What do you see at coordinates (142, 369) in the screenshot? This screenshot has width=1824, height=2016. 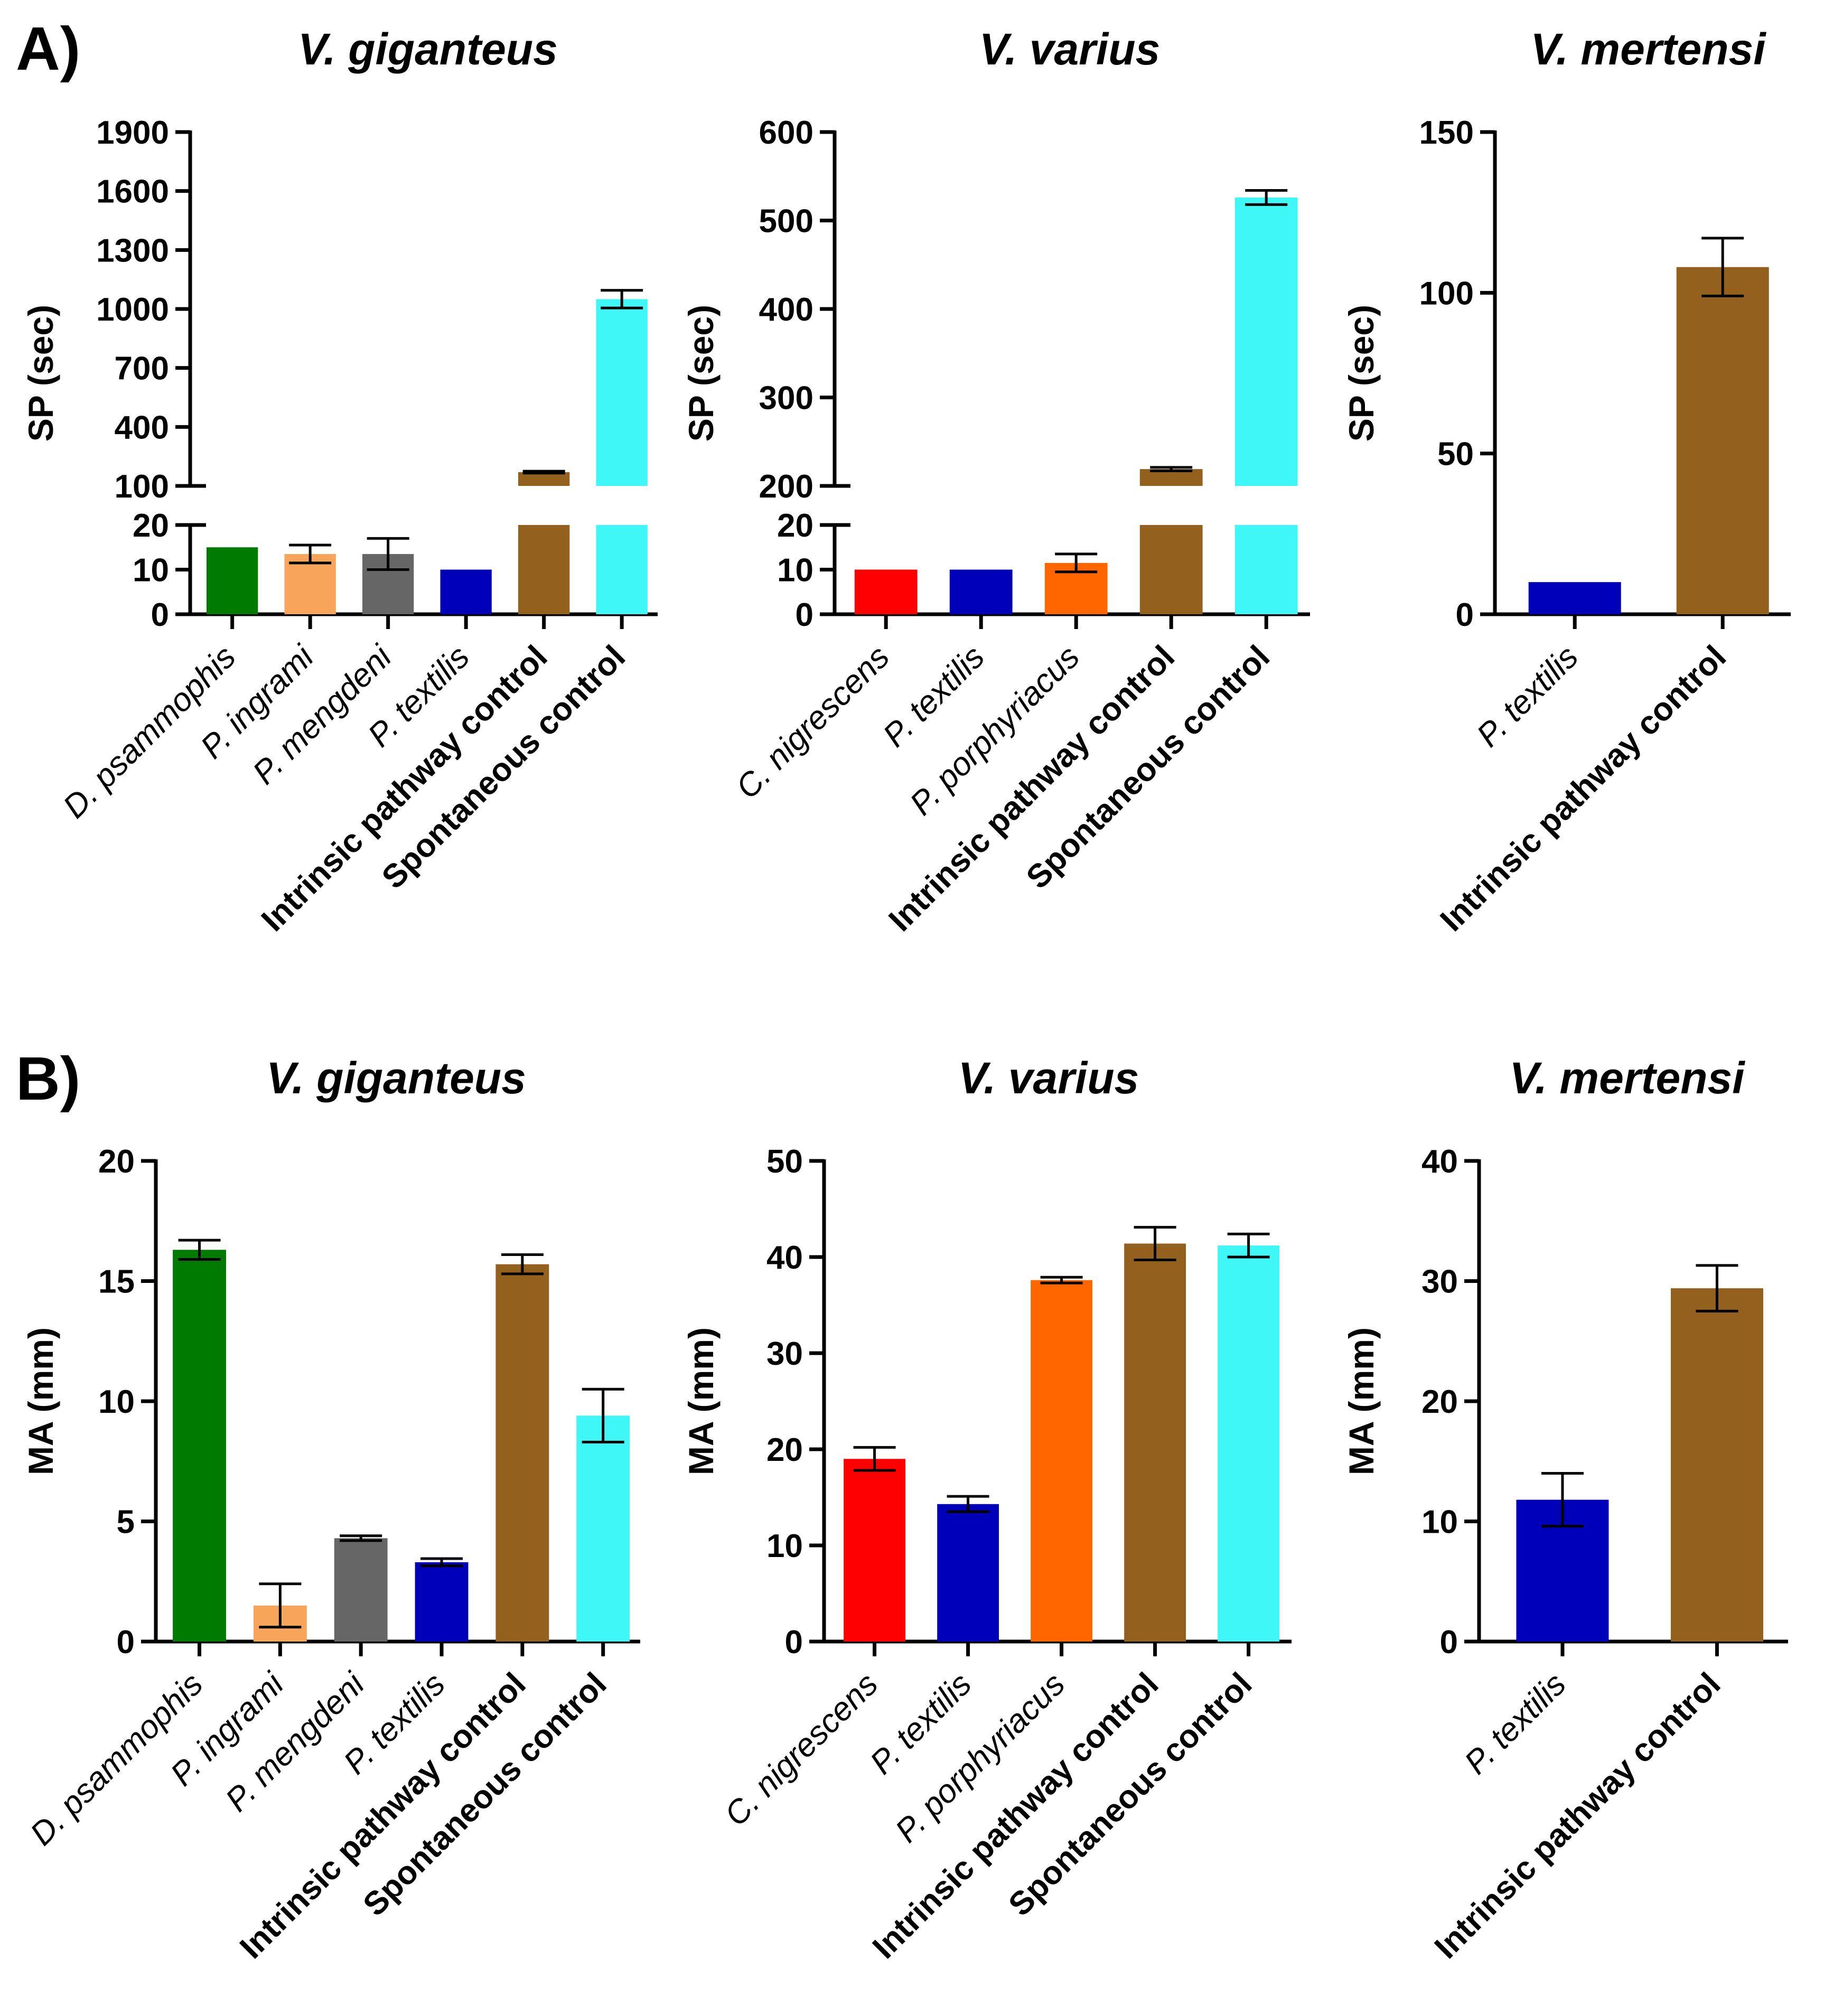 I see `y-tick-label: 700` at bounding box center [142, 369].